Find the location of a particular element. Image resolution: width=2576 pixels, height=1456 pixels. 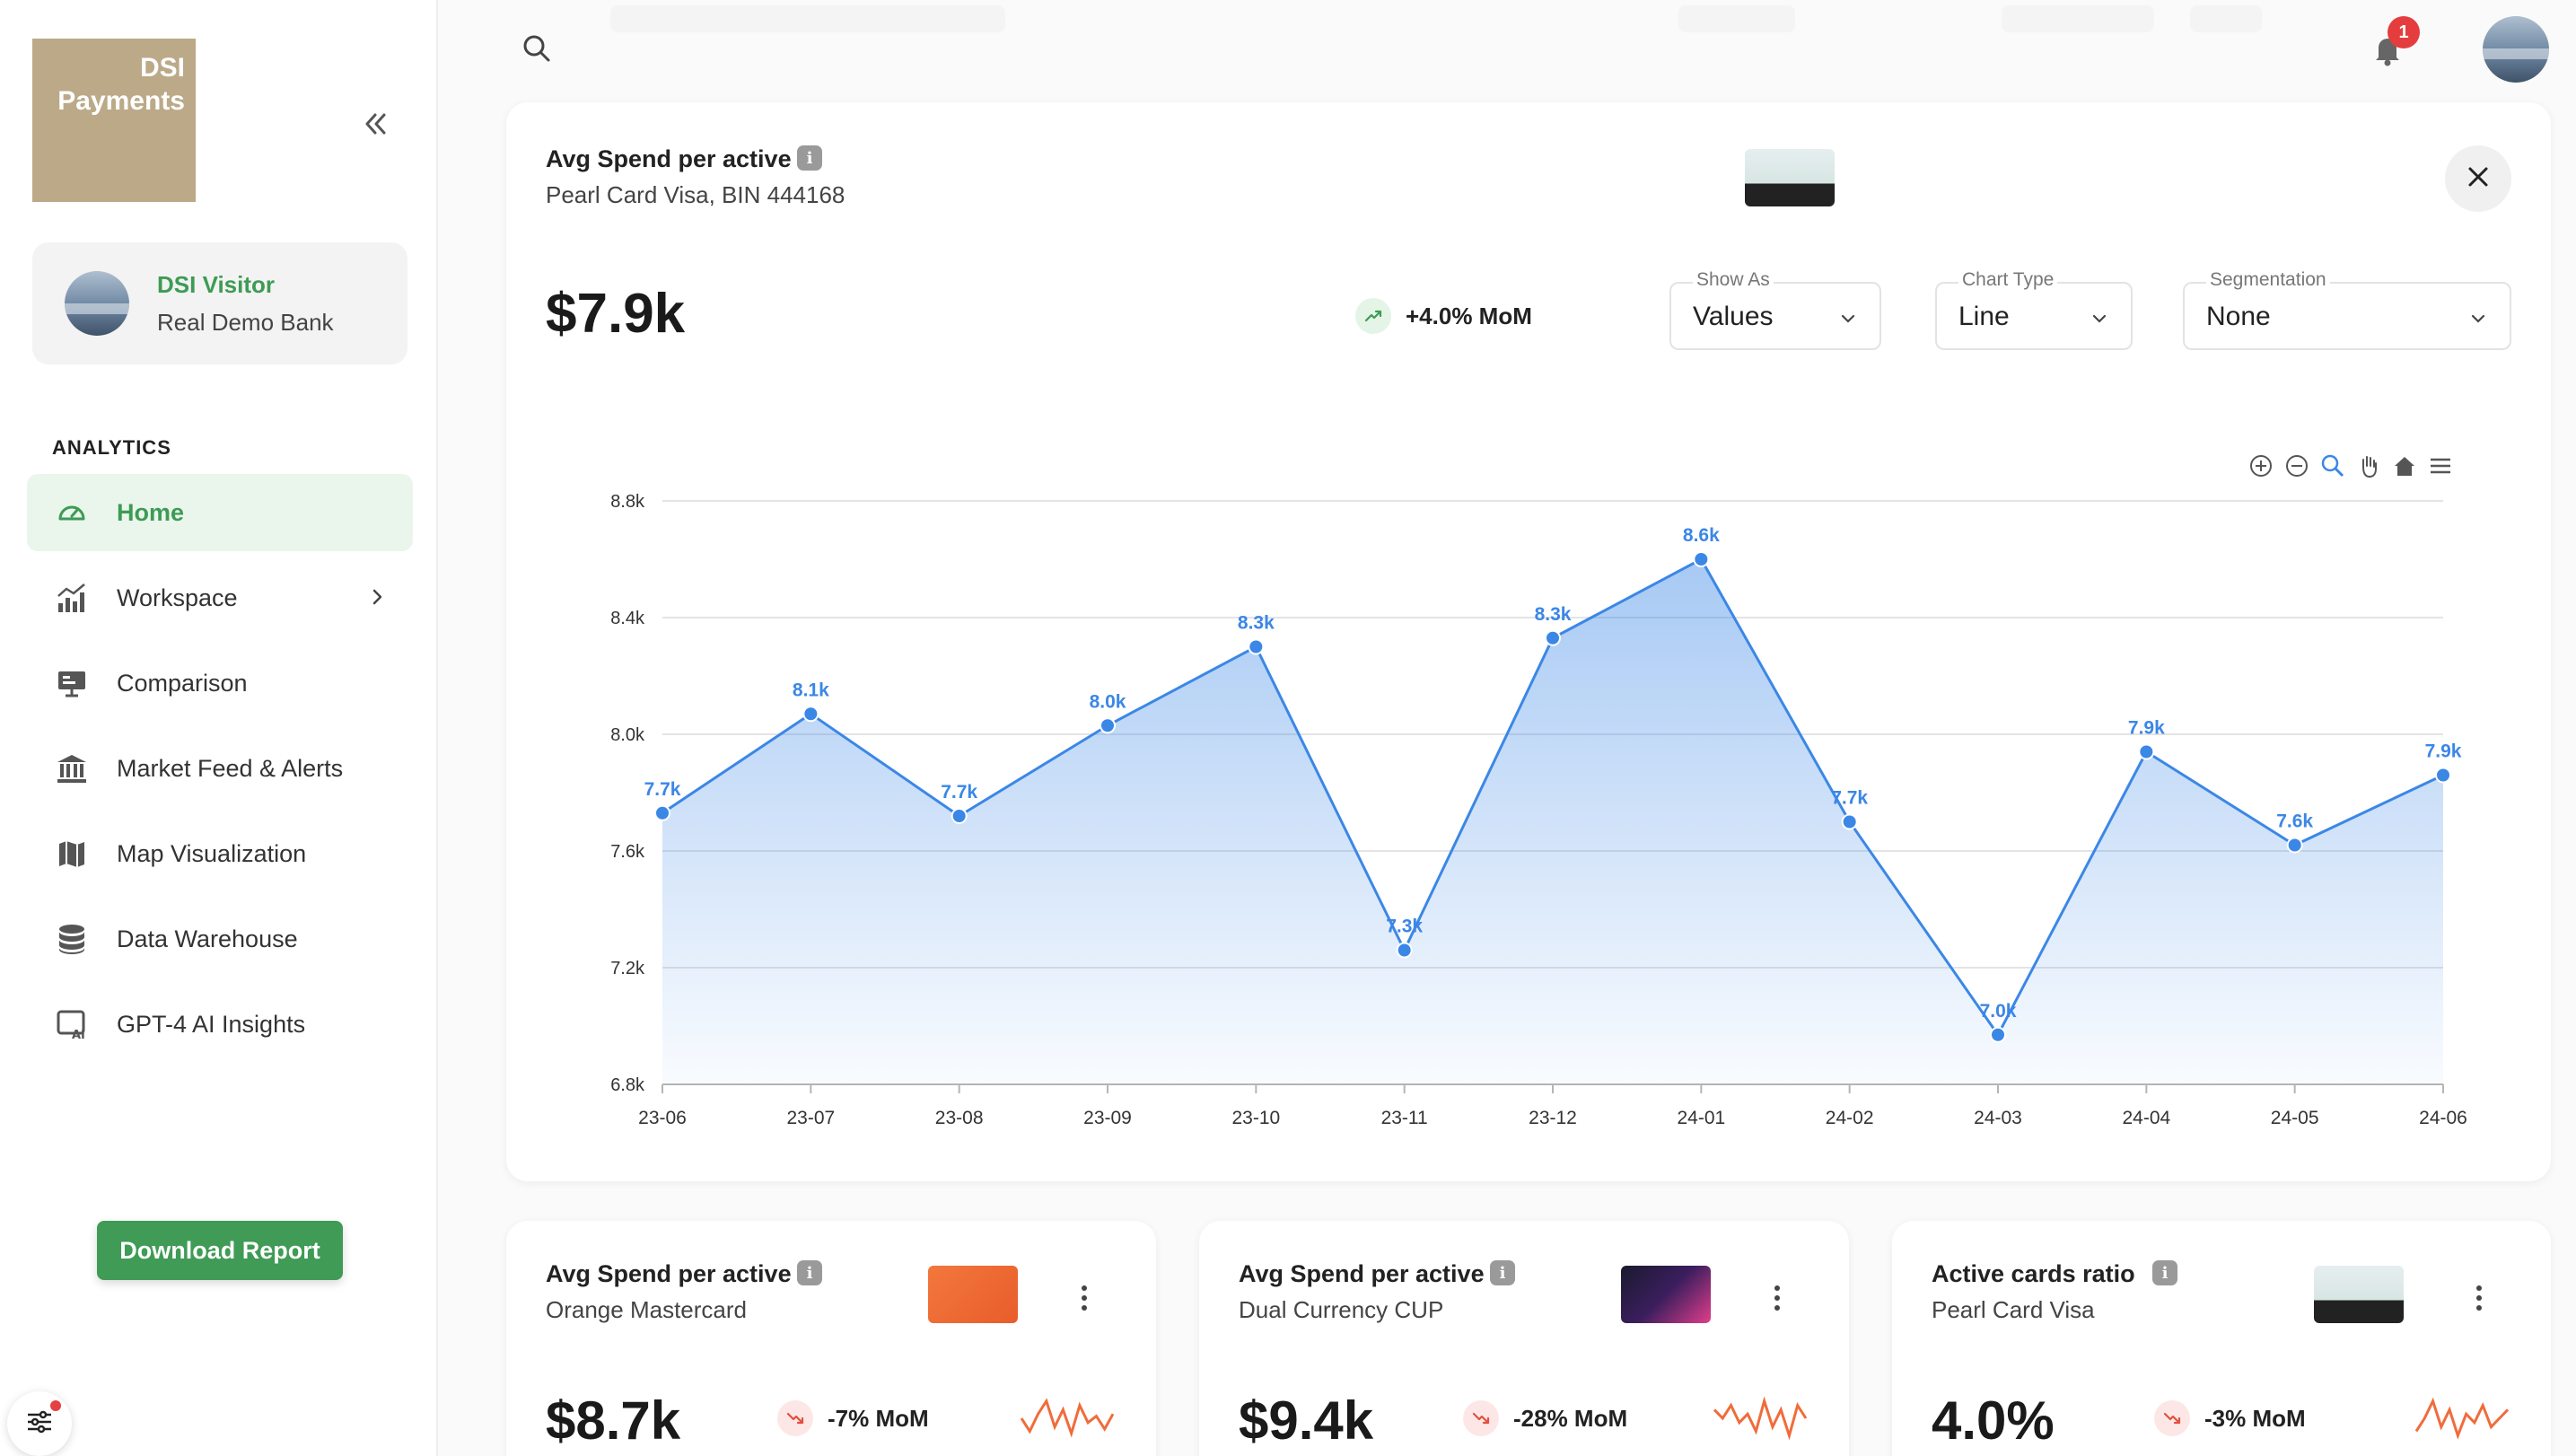

download-report-button: Download Report is located at coordinates (220, 1251).